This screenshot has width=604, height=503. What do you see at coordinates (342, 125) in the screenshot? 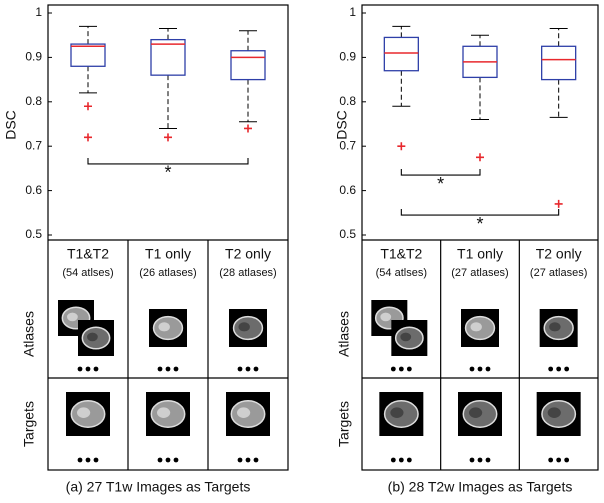
I see `y-axis-label: DSC` at bounding box center [342, 125].